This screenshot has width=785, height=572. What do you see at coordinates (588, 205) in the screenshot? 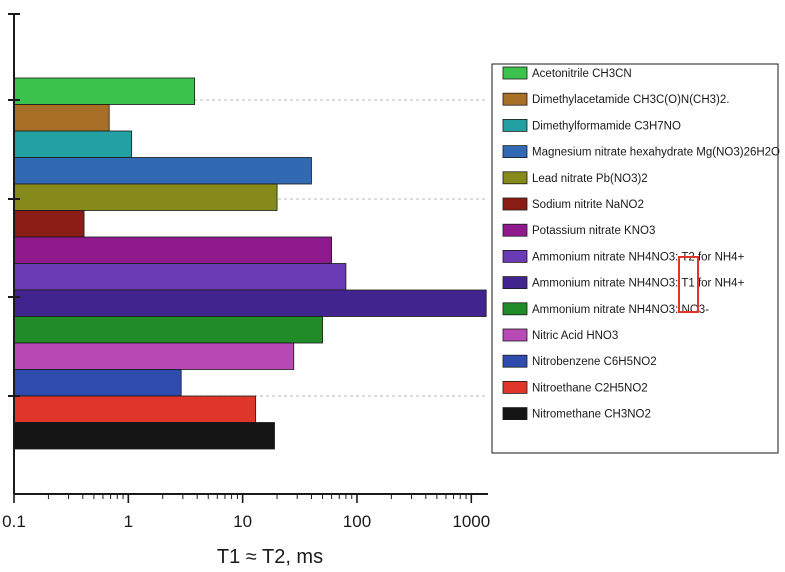
I see `legend-label-6: Sodium nitrite NaNO2` at bounding box center [588, 205].